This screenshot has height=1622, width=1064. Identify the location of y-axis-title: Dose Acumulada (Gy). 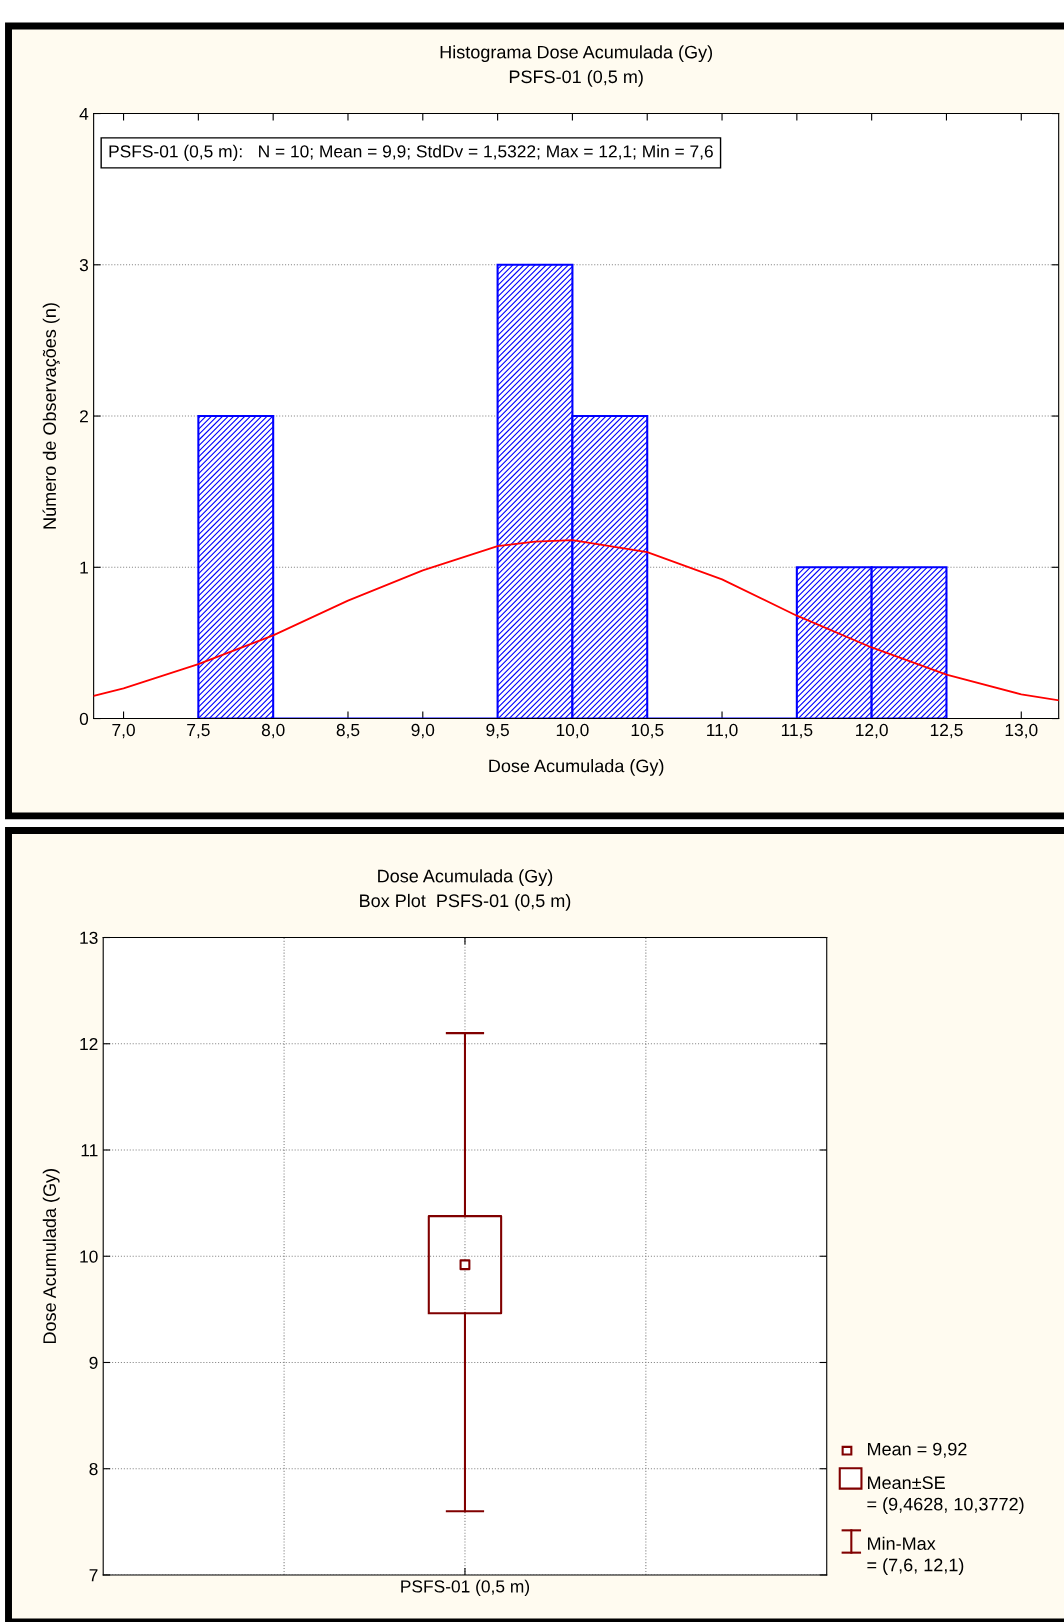
(51, 1256).